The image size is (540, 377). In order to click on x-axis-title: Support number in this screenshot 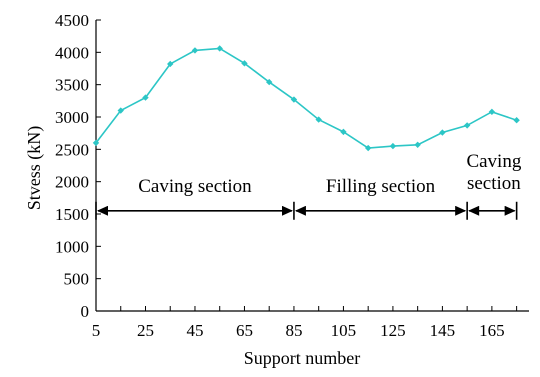, I will do `click(302, 358)`.